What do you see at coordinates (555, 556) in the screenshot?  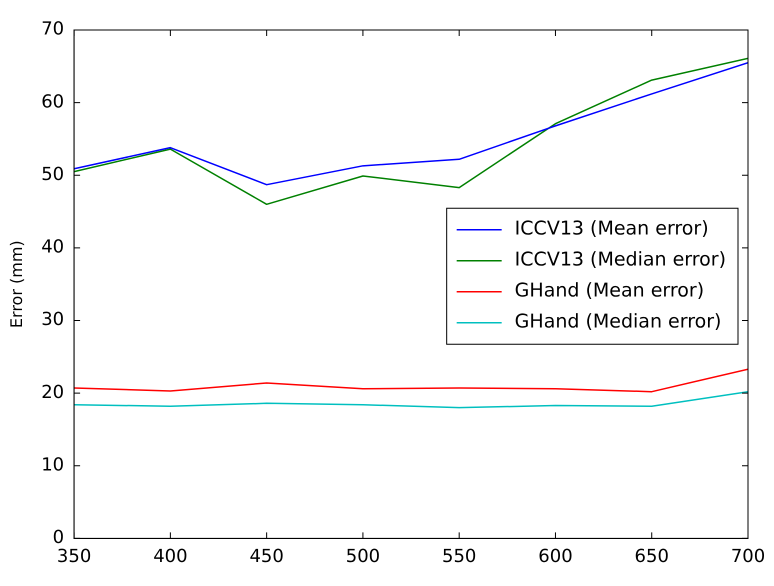 I see `x-tick-label: 600` at bounding box center [555, 556].